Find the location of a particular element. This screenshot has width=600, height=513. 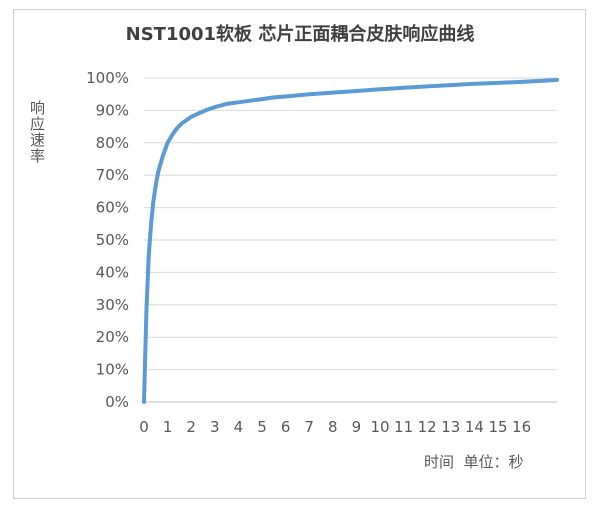

y-tick-label: 60% is located at coordinates (112, 208).